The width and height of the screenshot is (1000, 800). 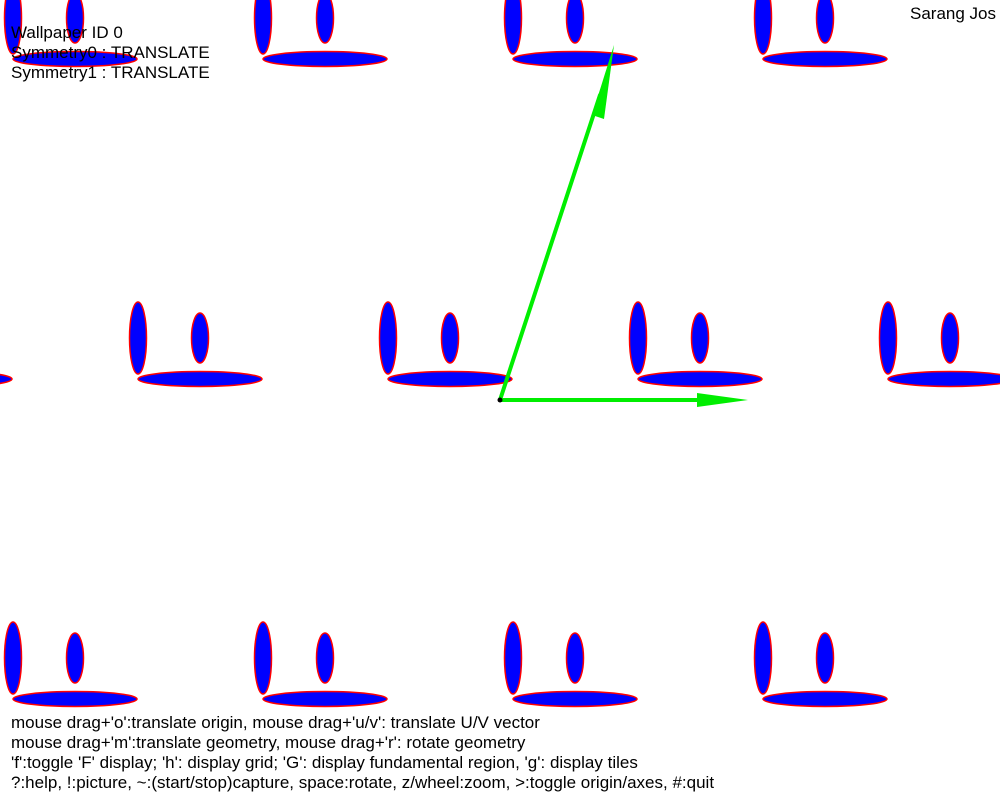 What do you see at coordinates (953, 13) in the screenshot?
I see `author-label: Sarang Jos` at bounding box center [953, 13].